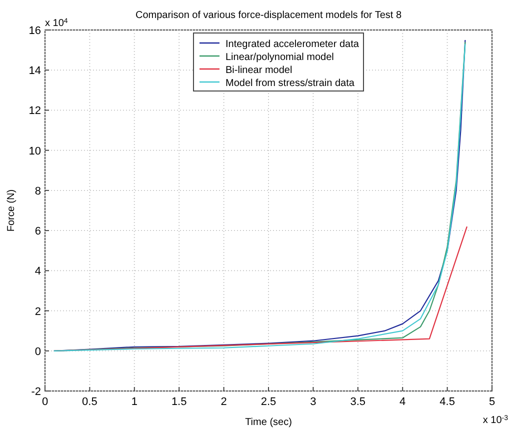  What do you see at coordinates (34, 31) in the screenshot?
I see `y-tick-label: 16` at bounding box center [34, 31].